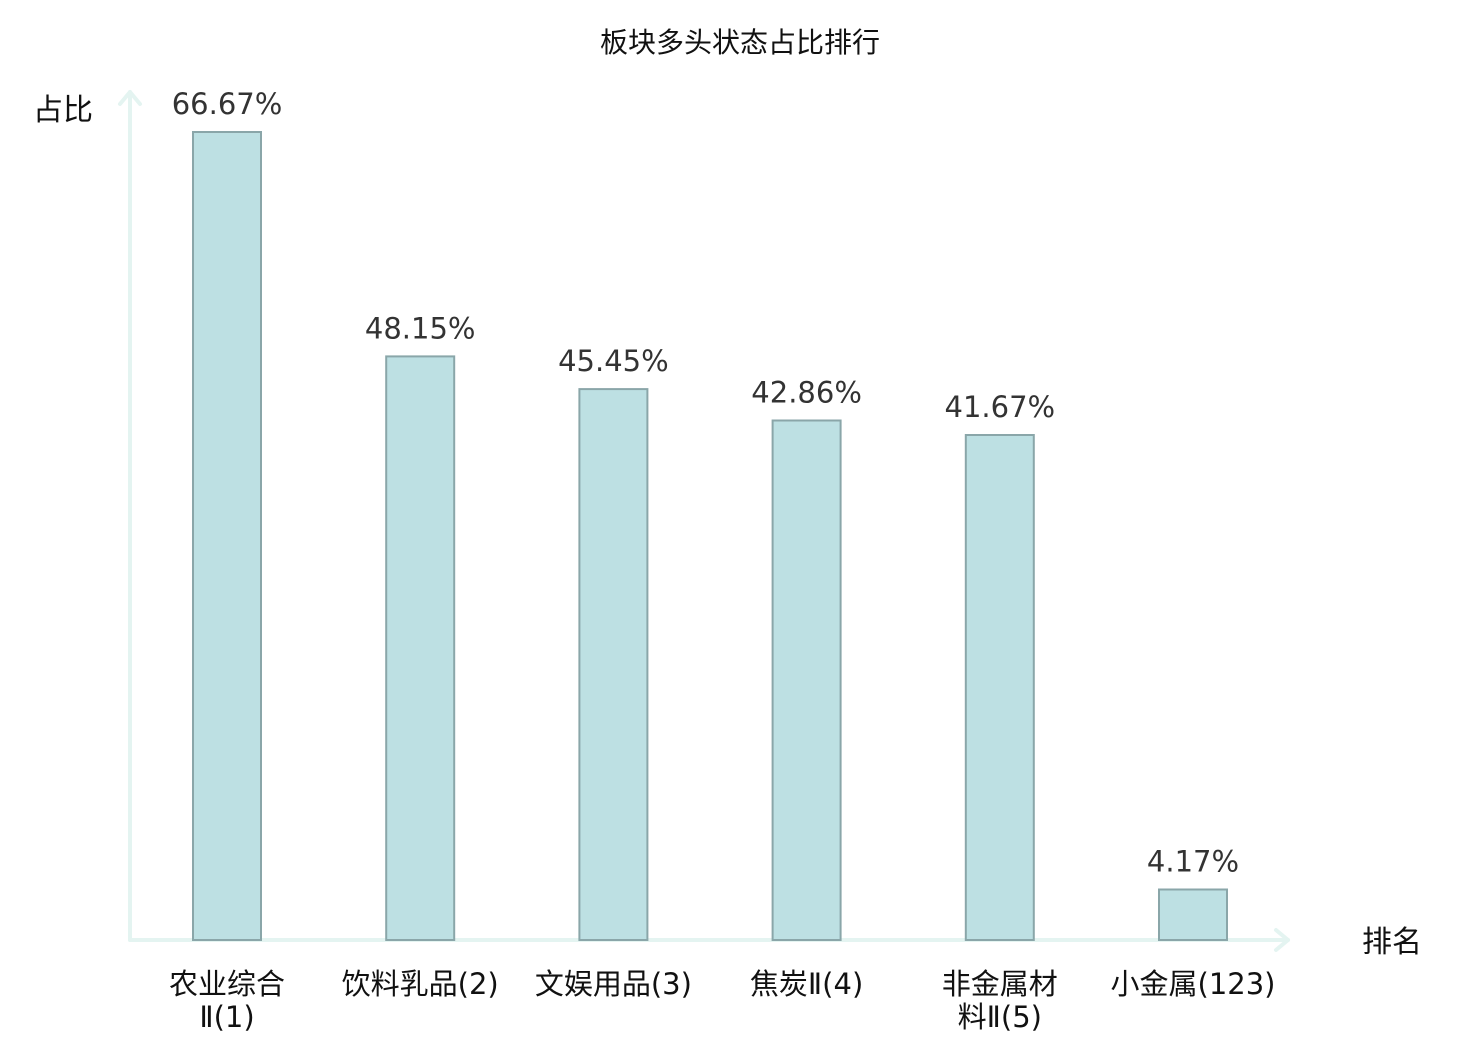 This screenshot has width=1480, height=1040. Describe the element at coordinates (1000, 984) in the screenshot. I see `category-label: 非金属材` at that location.